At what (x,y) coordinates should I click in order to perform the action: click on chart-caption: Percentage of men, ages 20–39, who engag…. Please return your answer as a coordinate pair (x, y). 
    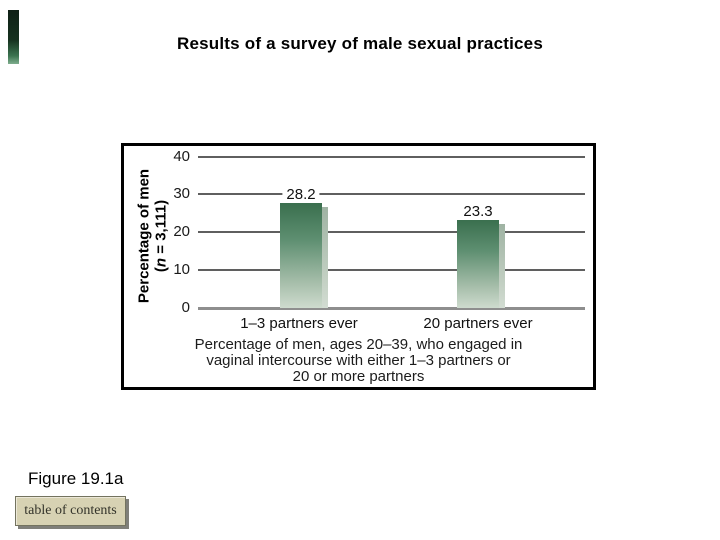
    Looking at the image, I should click on (358, 361).